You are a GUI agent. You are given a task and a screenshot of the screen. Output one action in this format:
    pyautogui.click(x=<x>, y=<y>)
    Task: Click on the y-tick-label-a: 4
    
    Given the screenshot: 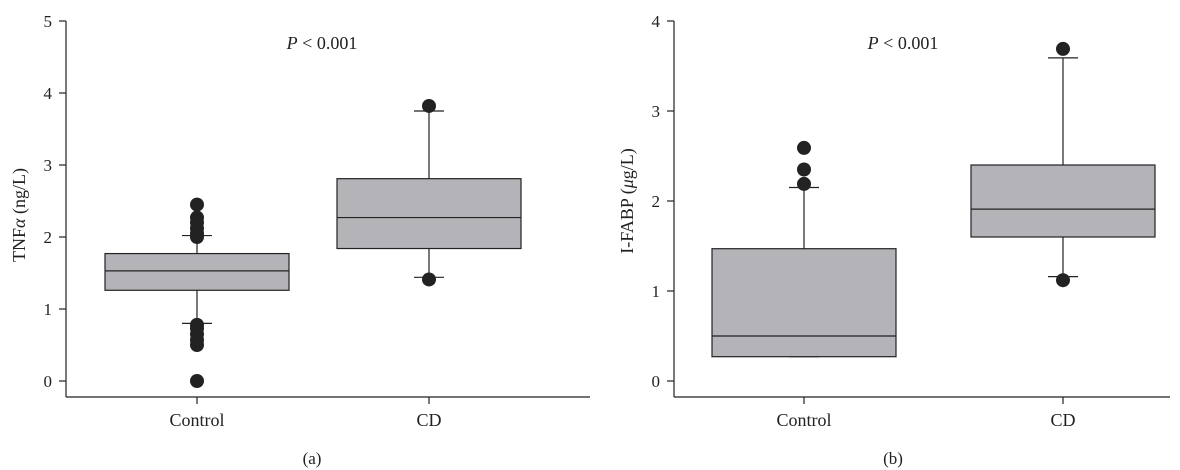 What is the action you would take?
    pyautogui.click(x=48, y=93)
    